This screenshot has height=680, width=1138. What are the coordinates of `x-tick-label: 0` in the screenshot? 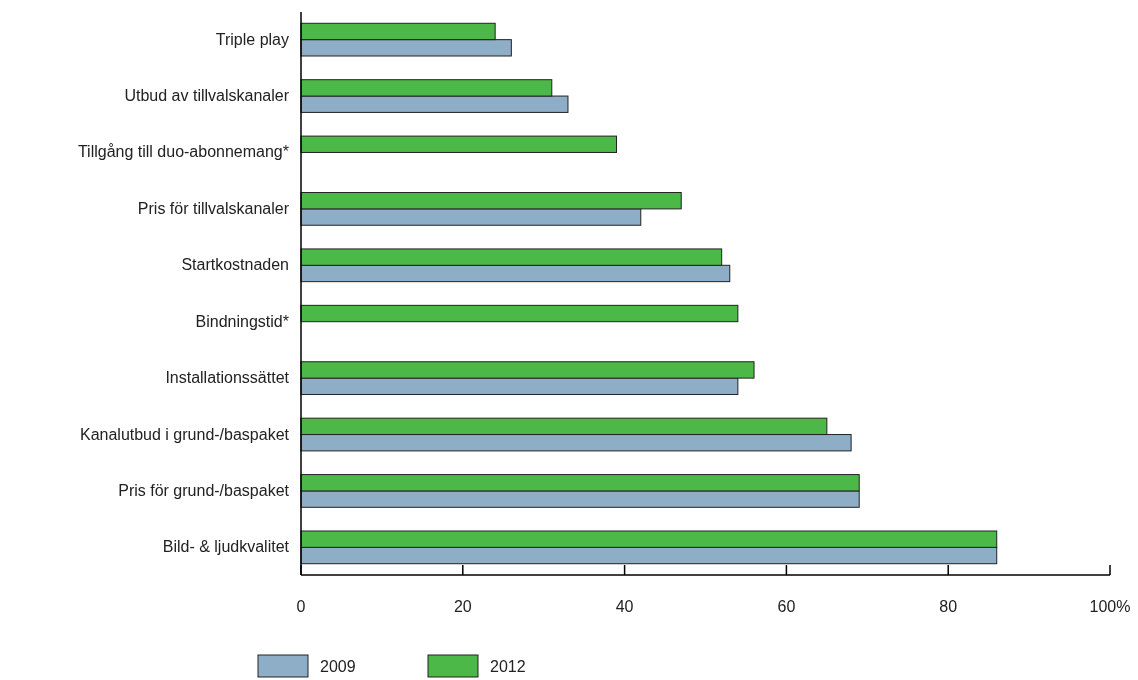 It's located at (301, 606).